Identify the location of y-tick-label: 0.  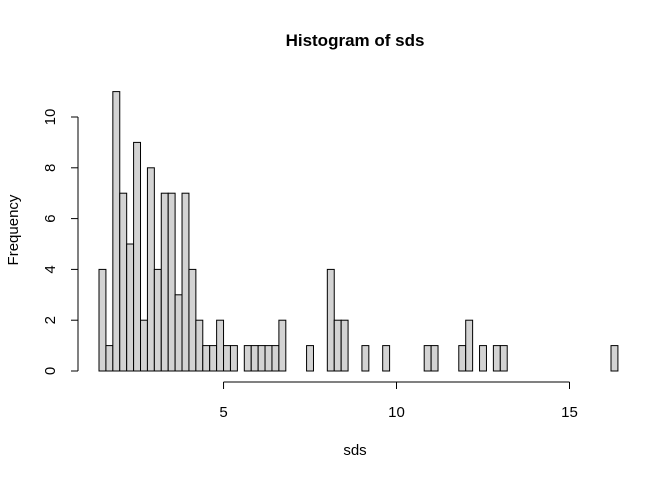
(50, 371).